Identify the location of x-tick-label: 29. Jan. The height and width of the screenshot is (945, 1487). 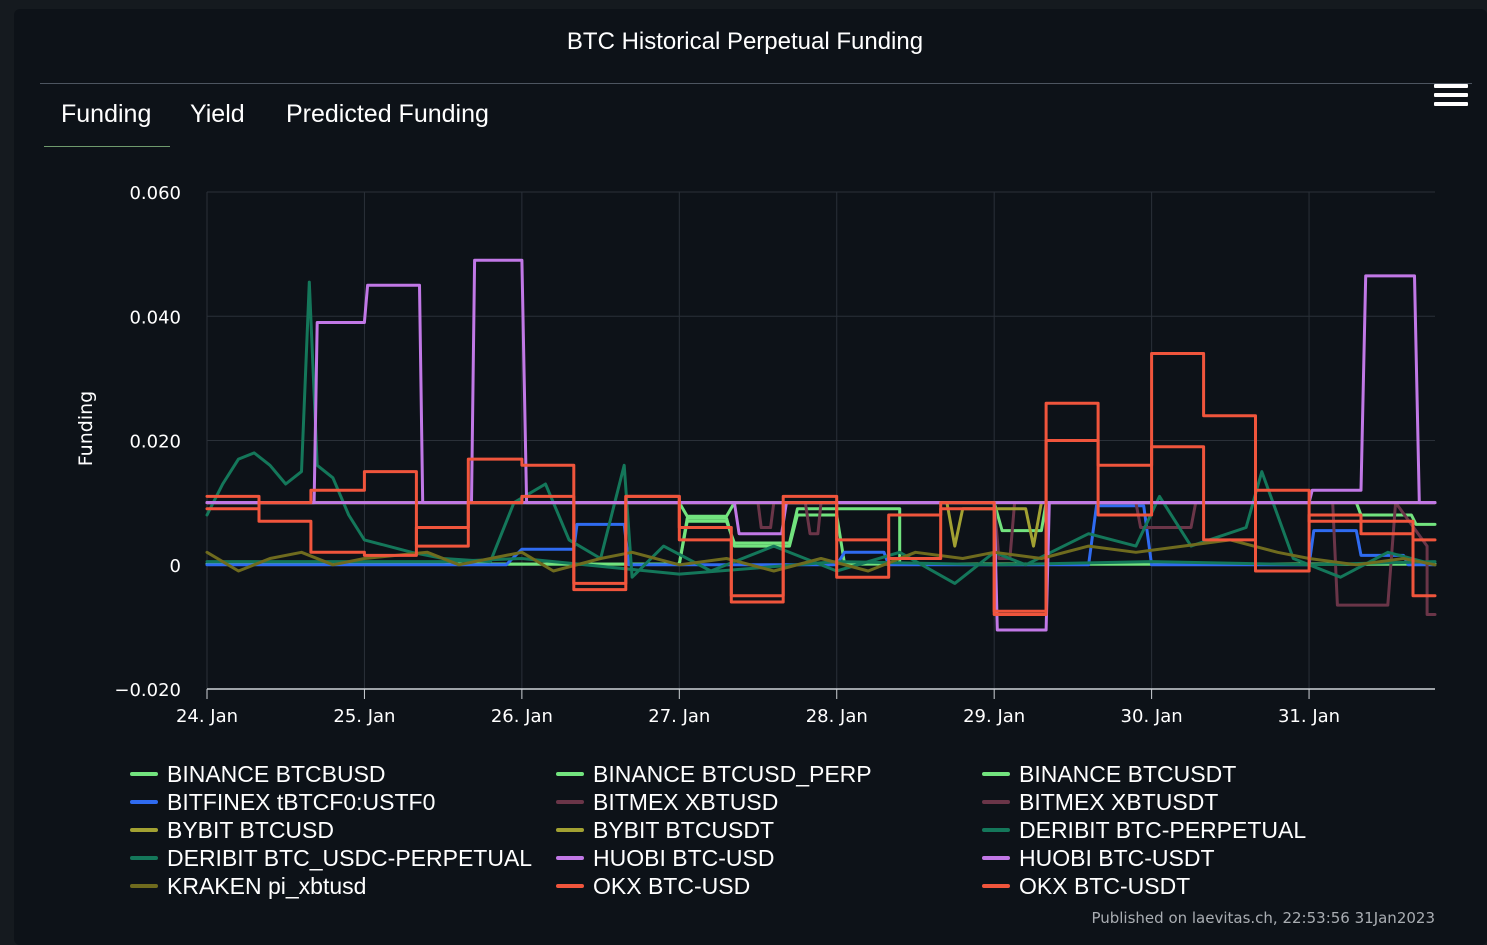
(994, 716).